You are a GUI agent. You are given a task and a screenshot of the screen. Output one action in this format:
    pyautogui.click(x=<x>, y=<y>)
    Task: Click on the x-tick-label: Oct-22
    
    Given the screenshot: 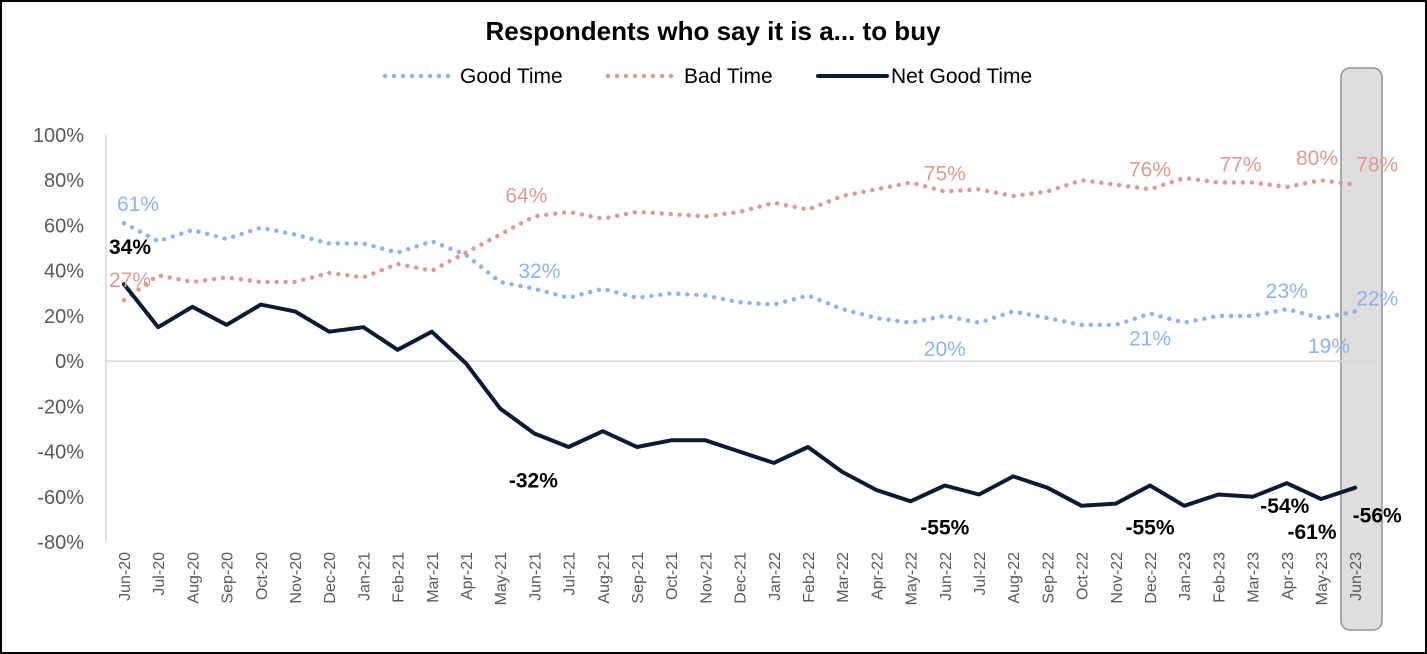 What is the action you would take?
    pyautogui.click(x=1083, y=576)
    